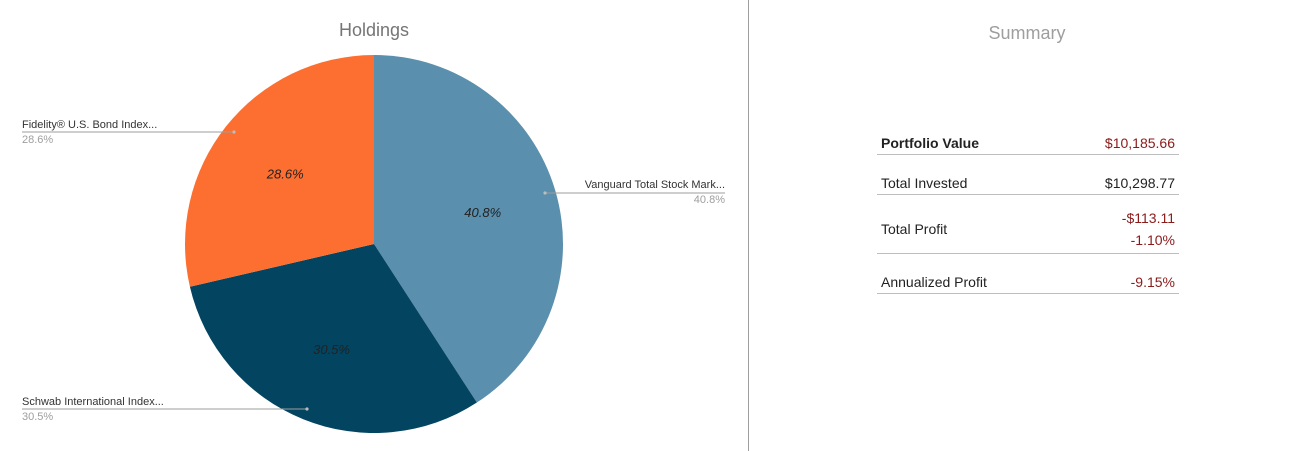 Image resolution: width=1302 pixels, height=451 pixels. Describe the element at coordinates (37, 417) in the screenshot. I see `slice-outer-percent-label: 30.5%` at that location.